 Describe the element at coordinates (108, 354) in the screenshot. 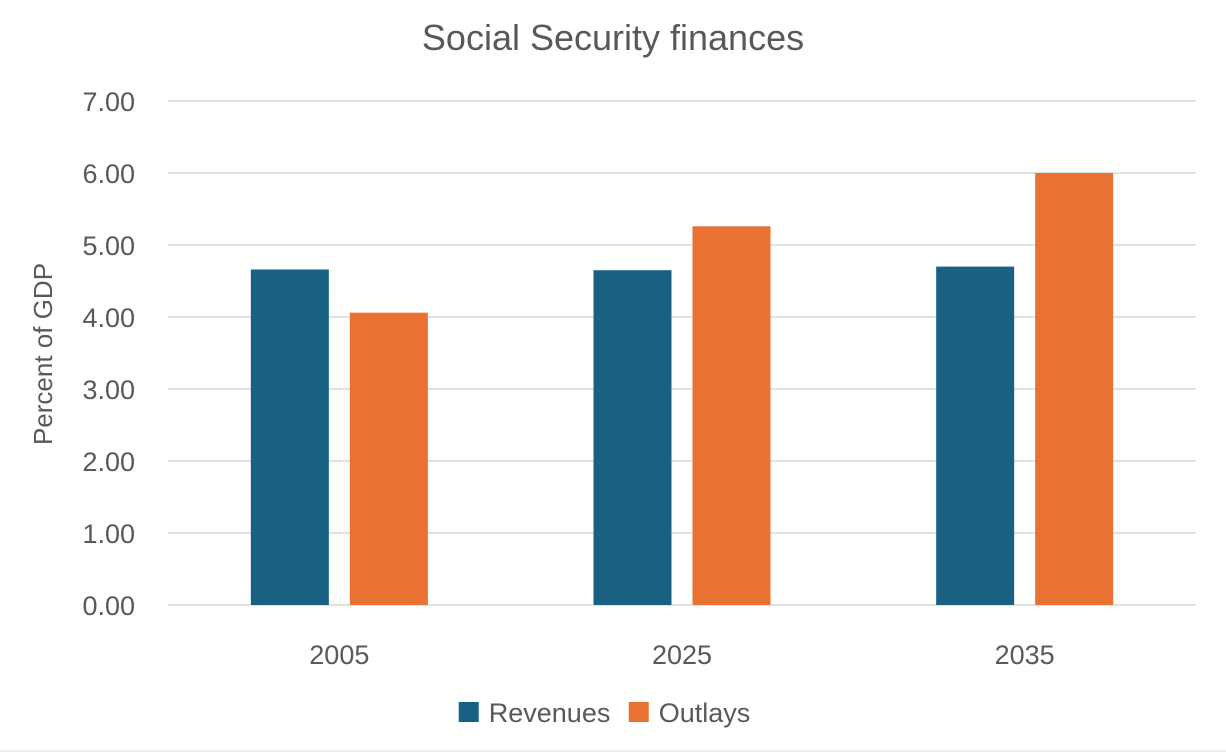

I see `y-axis-ticks: 0.00 1.00 2.00 3.00 4.00 5.00 6.00 7.00` at that location.